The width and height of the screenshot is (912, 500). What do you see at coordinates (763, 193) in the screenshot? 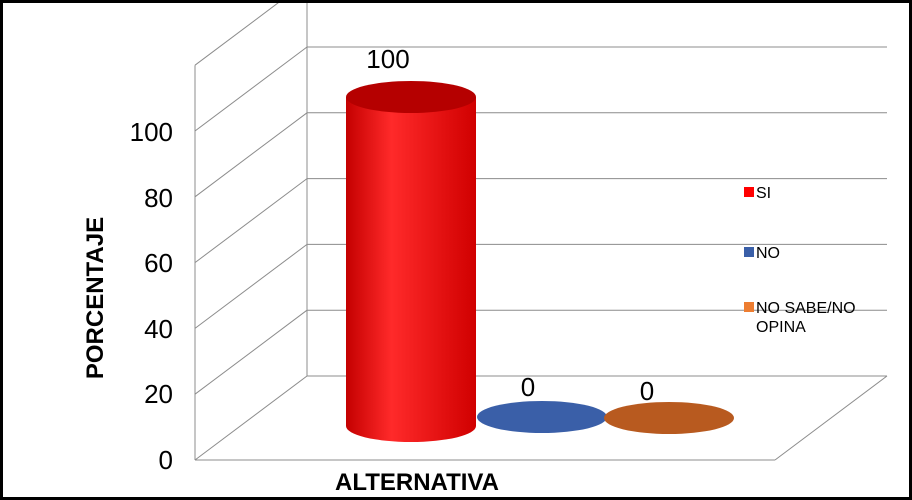
I see `legend-label-si: SI` at bounding box center [763, 193].